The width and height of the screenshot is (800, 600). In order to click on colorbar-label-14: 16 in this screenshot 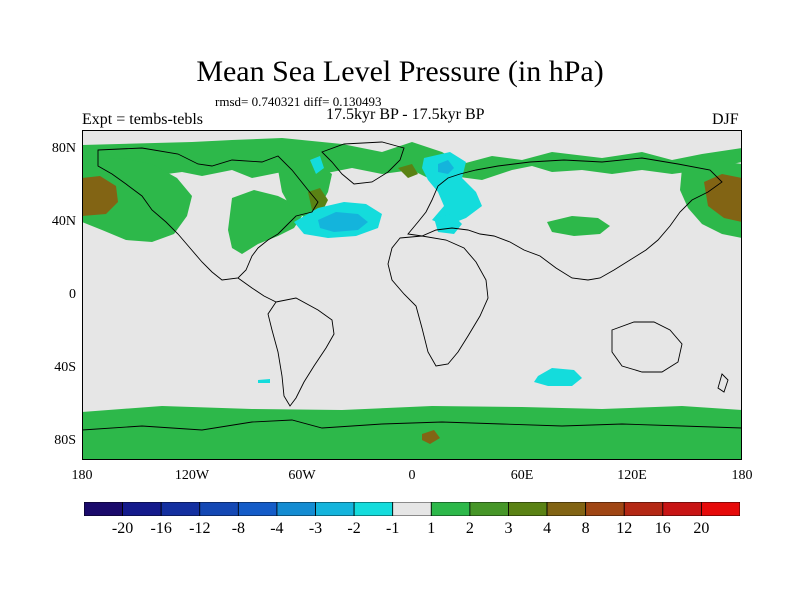, I will do `click(662, 528)`.